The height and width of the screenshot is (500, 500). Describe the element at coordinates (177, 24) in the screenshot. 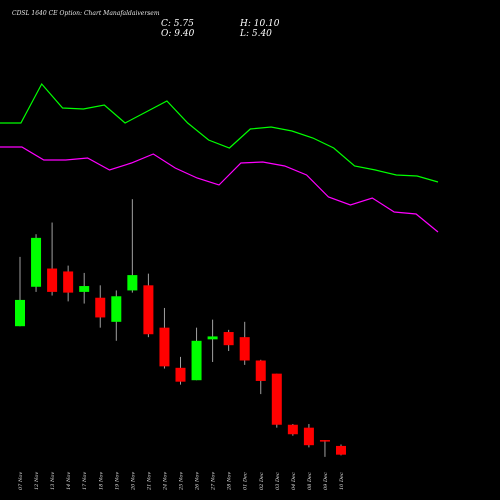

I see `close-value: C: 5.75` at that location.